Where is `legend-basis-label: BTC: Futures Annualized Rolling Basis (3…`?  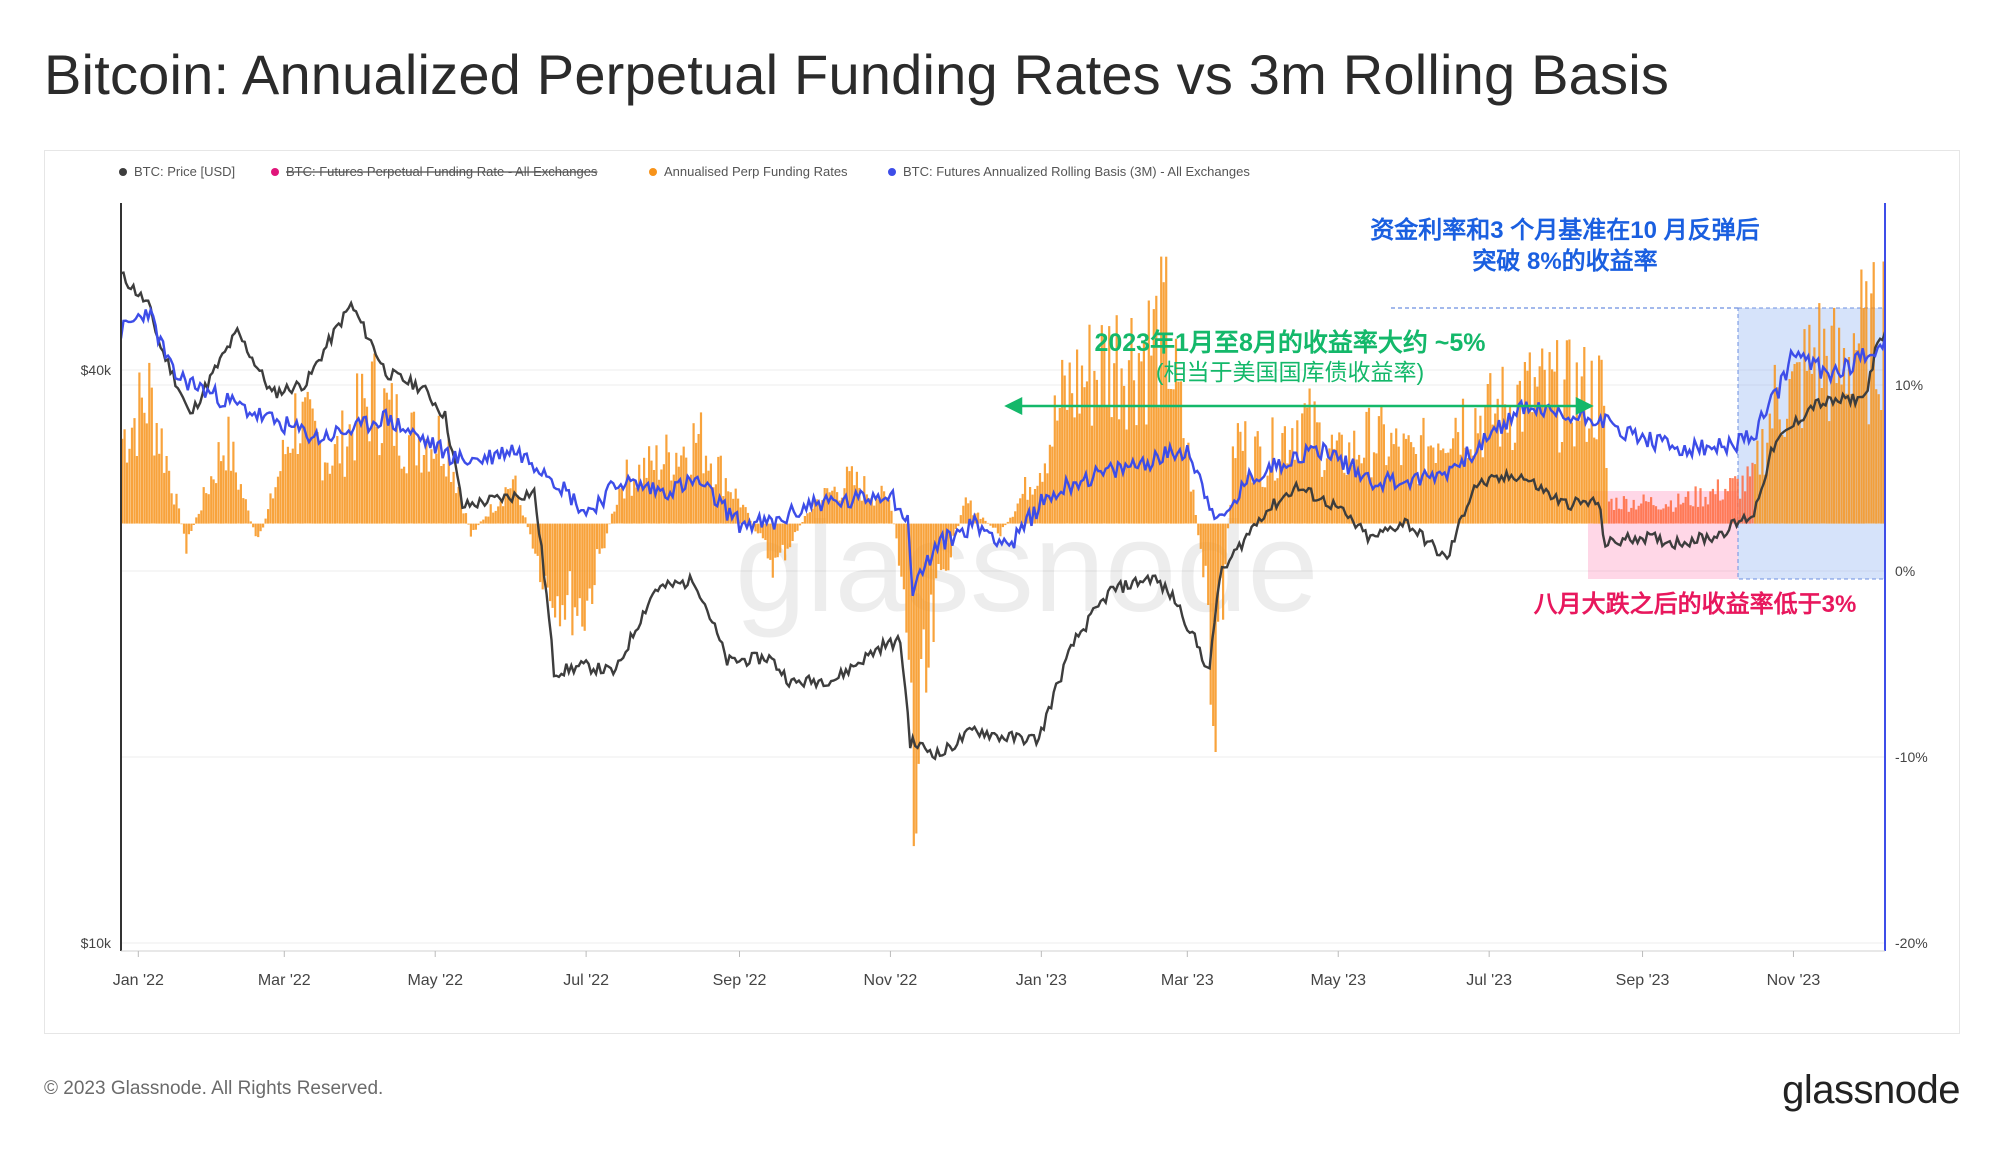 legend-basis-label: BTC: Futures Annualized Rolling Basis (3… is located at coordinates (1076, 171).